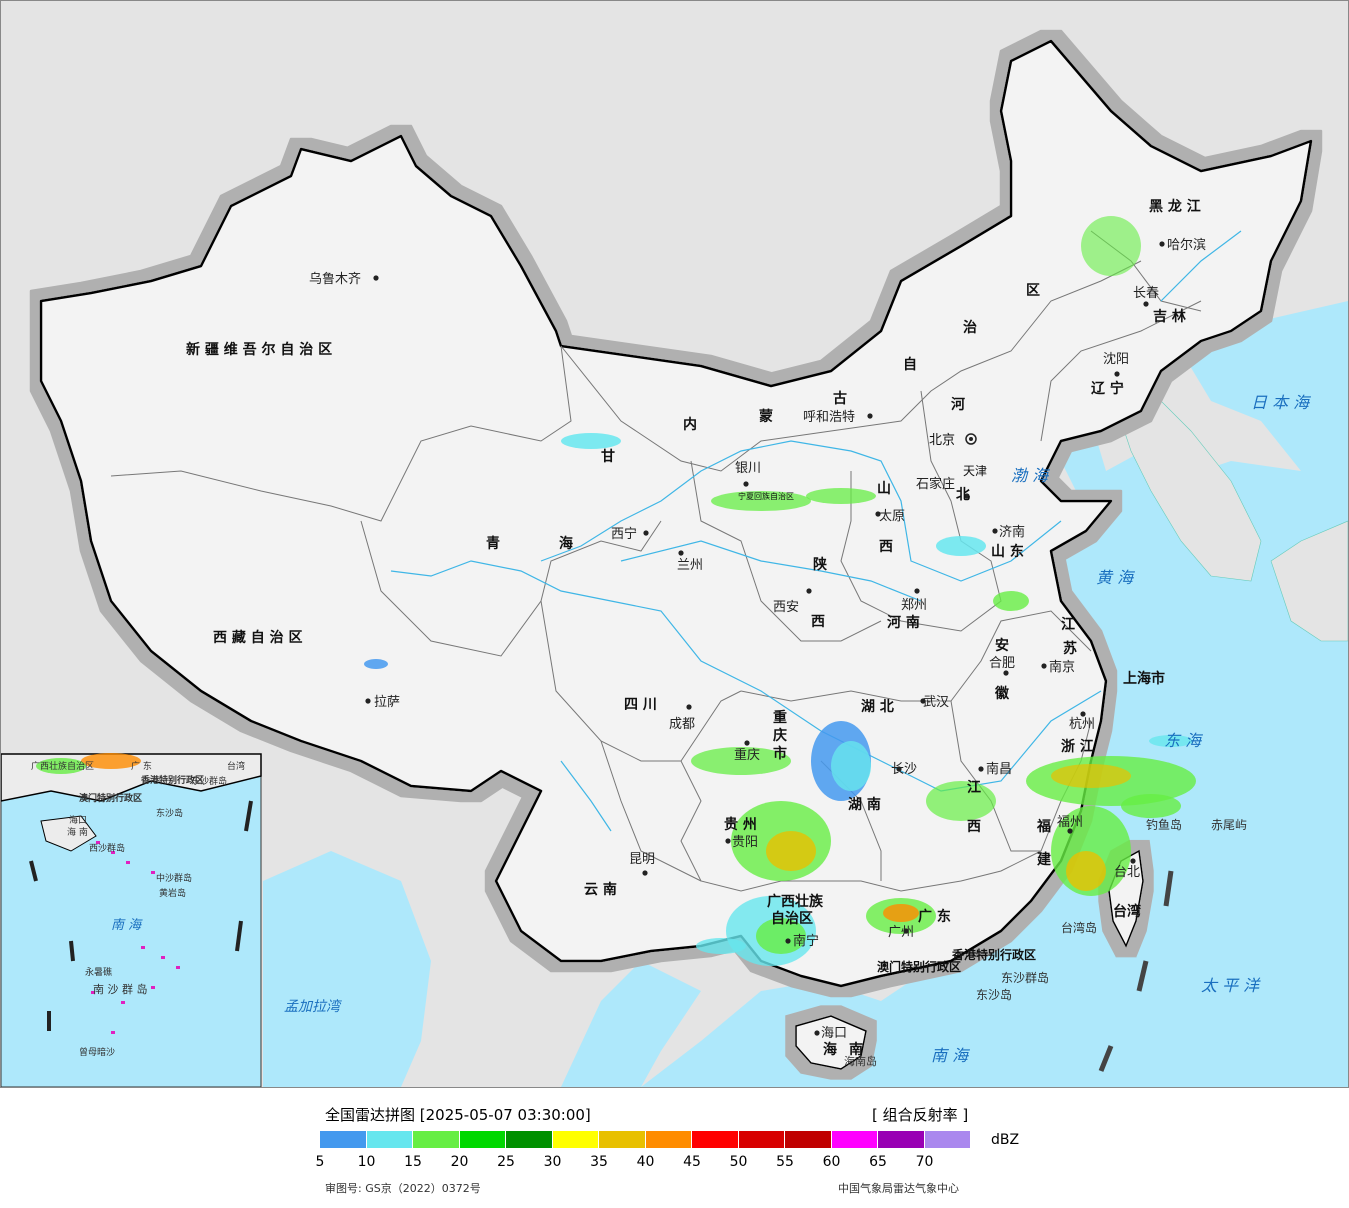 The width and height of the screenshot is (1349, 1208). What do you see at coordinates (1044, 859) in the screenshot?
I see `label-fujian-b: 建` at bounding box center [1044, 859].